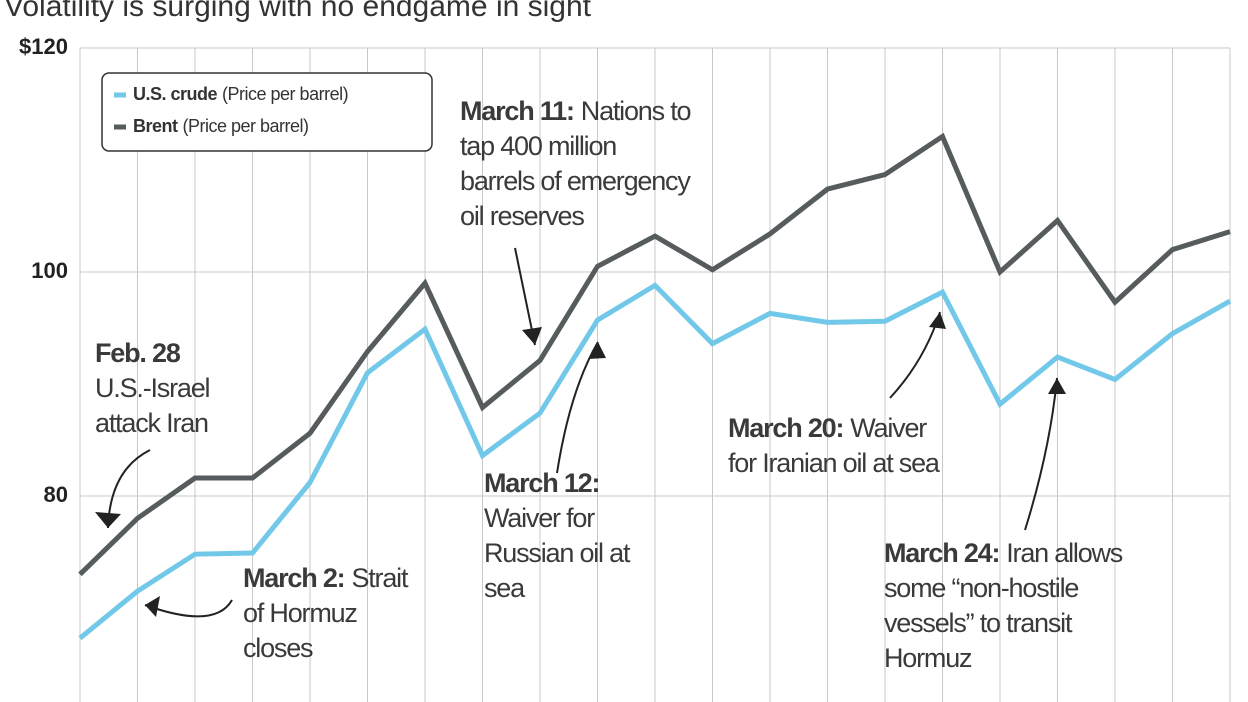 The height and width of the screenshot is (702, 1248). I want to click on annotation-line: attack Iran, so click(151, 423).